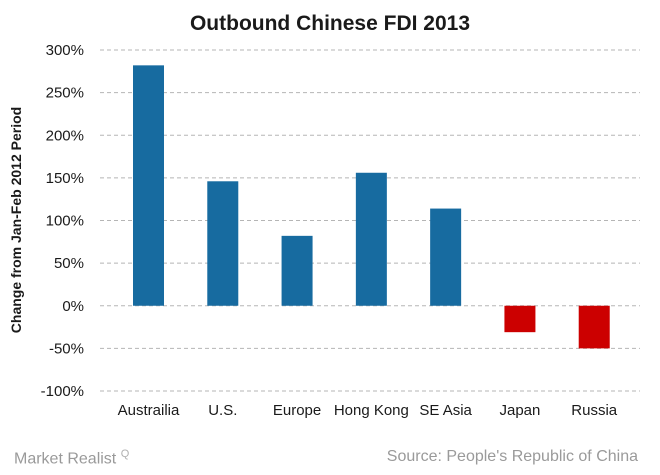 The height and width of the screenshot is (475, 660). I want to click on x-tick-label: SE Asia, so click(445, 410).